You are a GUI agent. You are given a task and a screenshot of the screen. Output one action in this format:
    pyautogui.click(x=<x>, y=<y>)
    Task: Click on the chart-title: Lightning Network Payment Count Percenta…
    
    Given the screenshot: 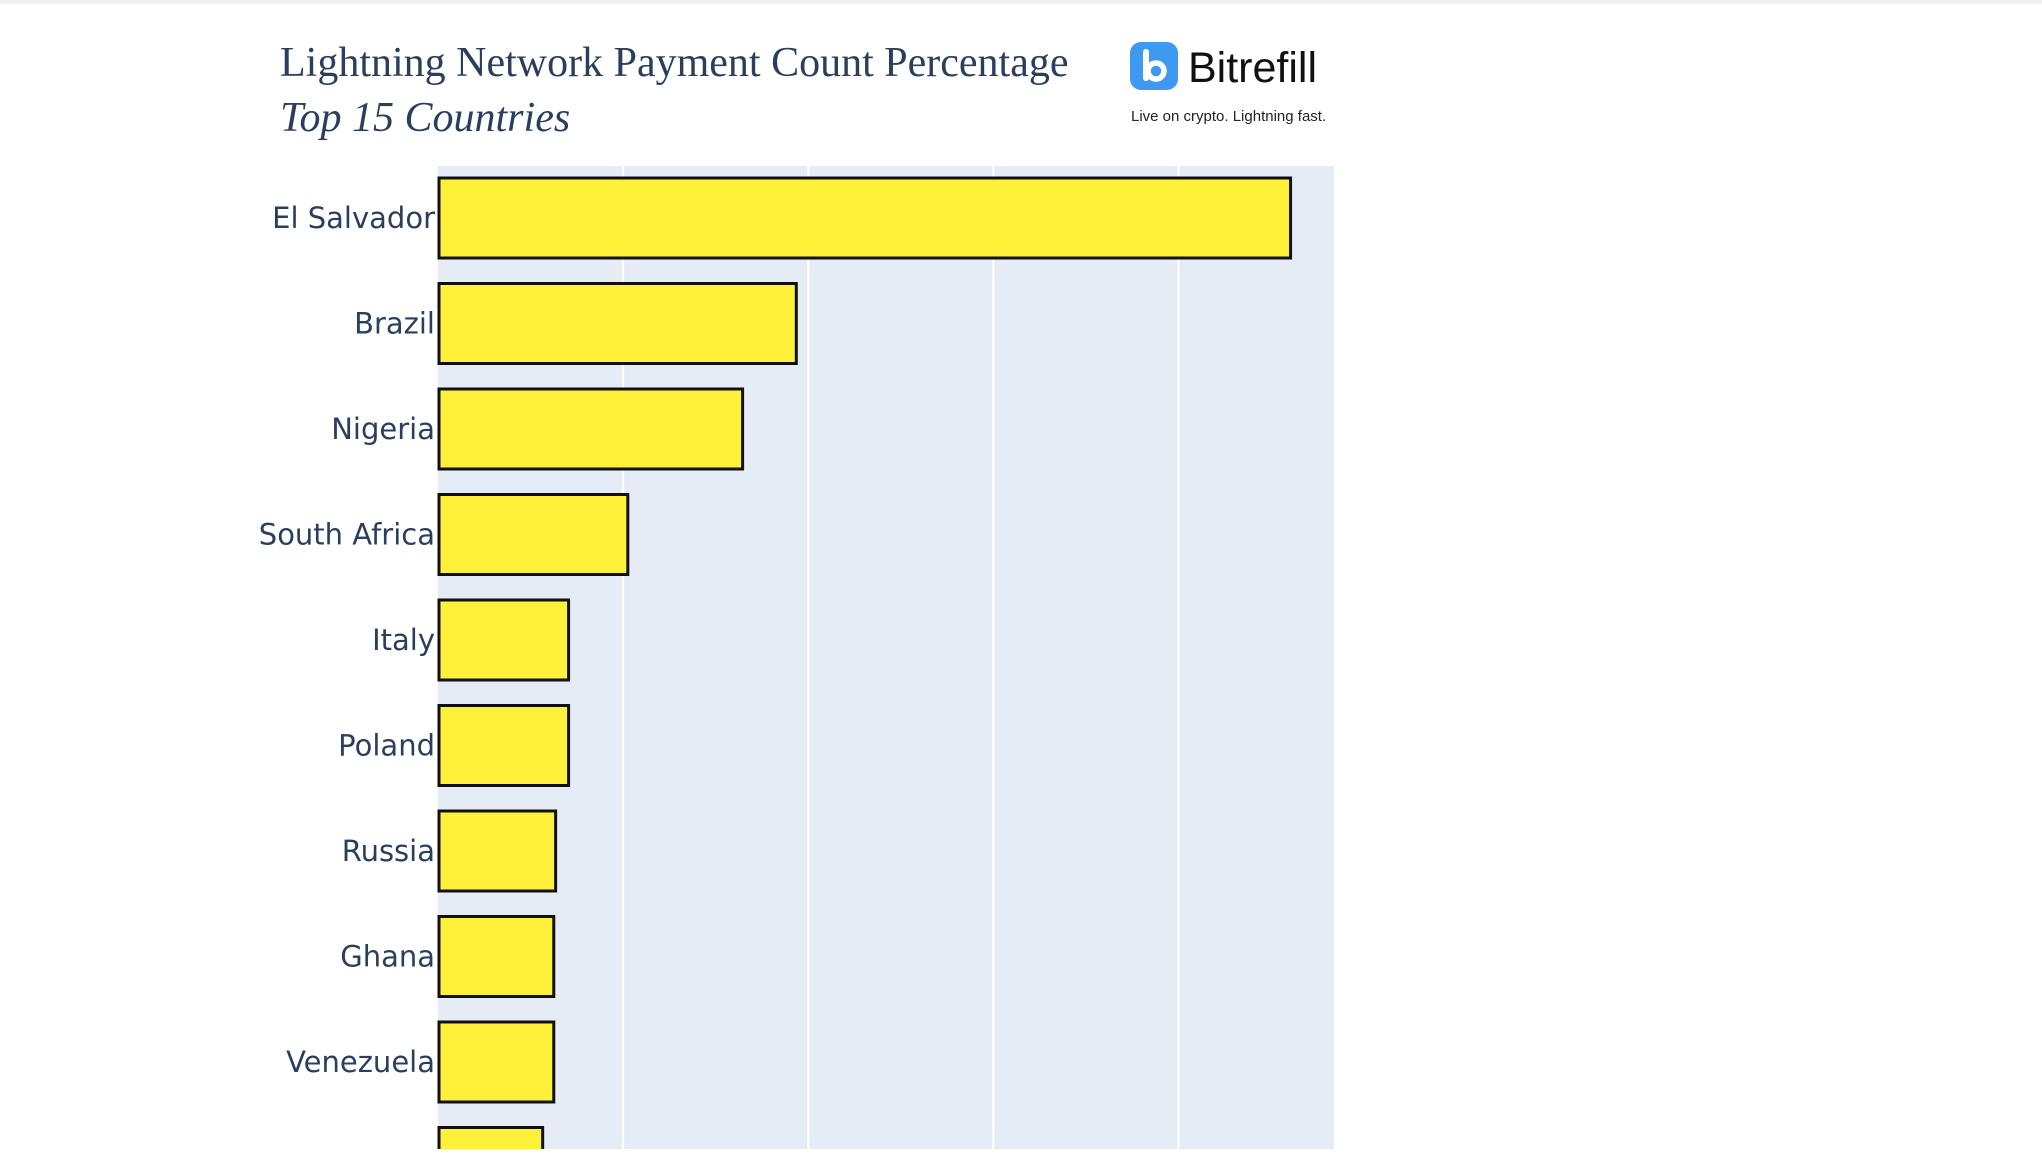 What is the action you would take?
    pyautogui.click(x=674, y=63)
    